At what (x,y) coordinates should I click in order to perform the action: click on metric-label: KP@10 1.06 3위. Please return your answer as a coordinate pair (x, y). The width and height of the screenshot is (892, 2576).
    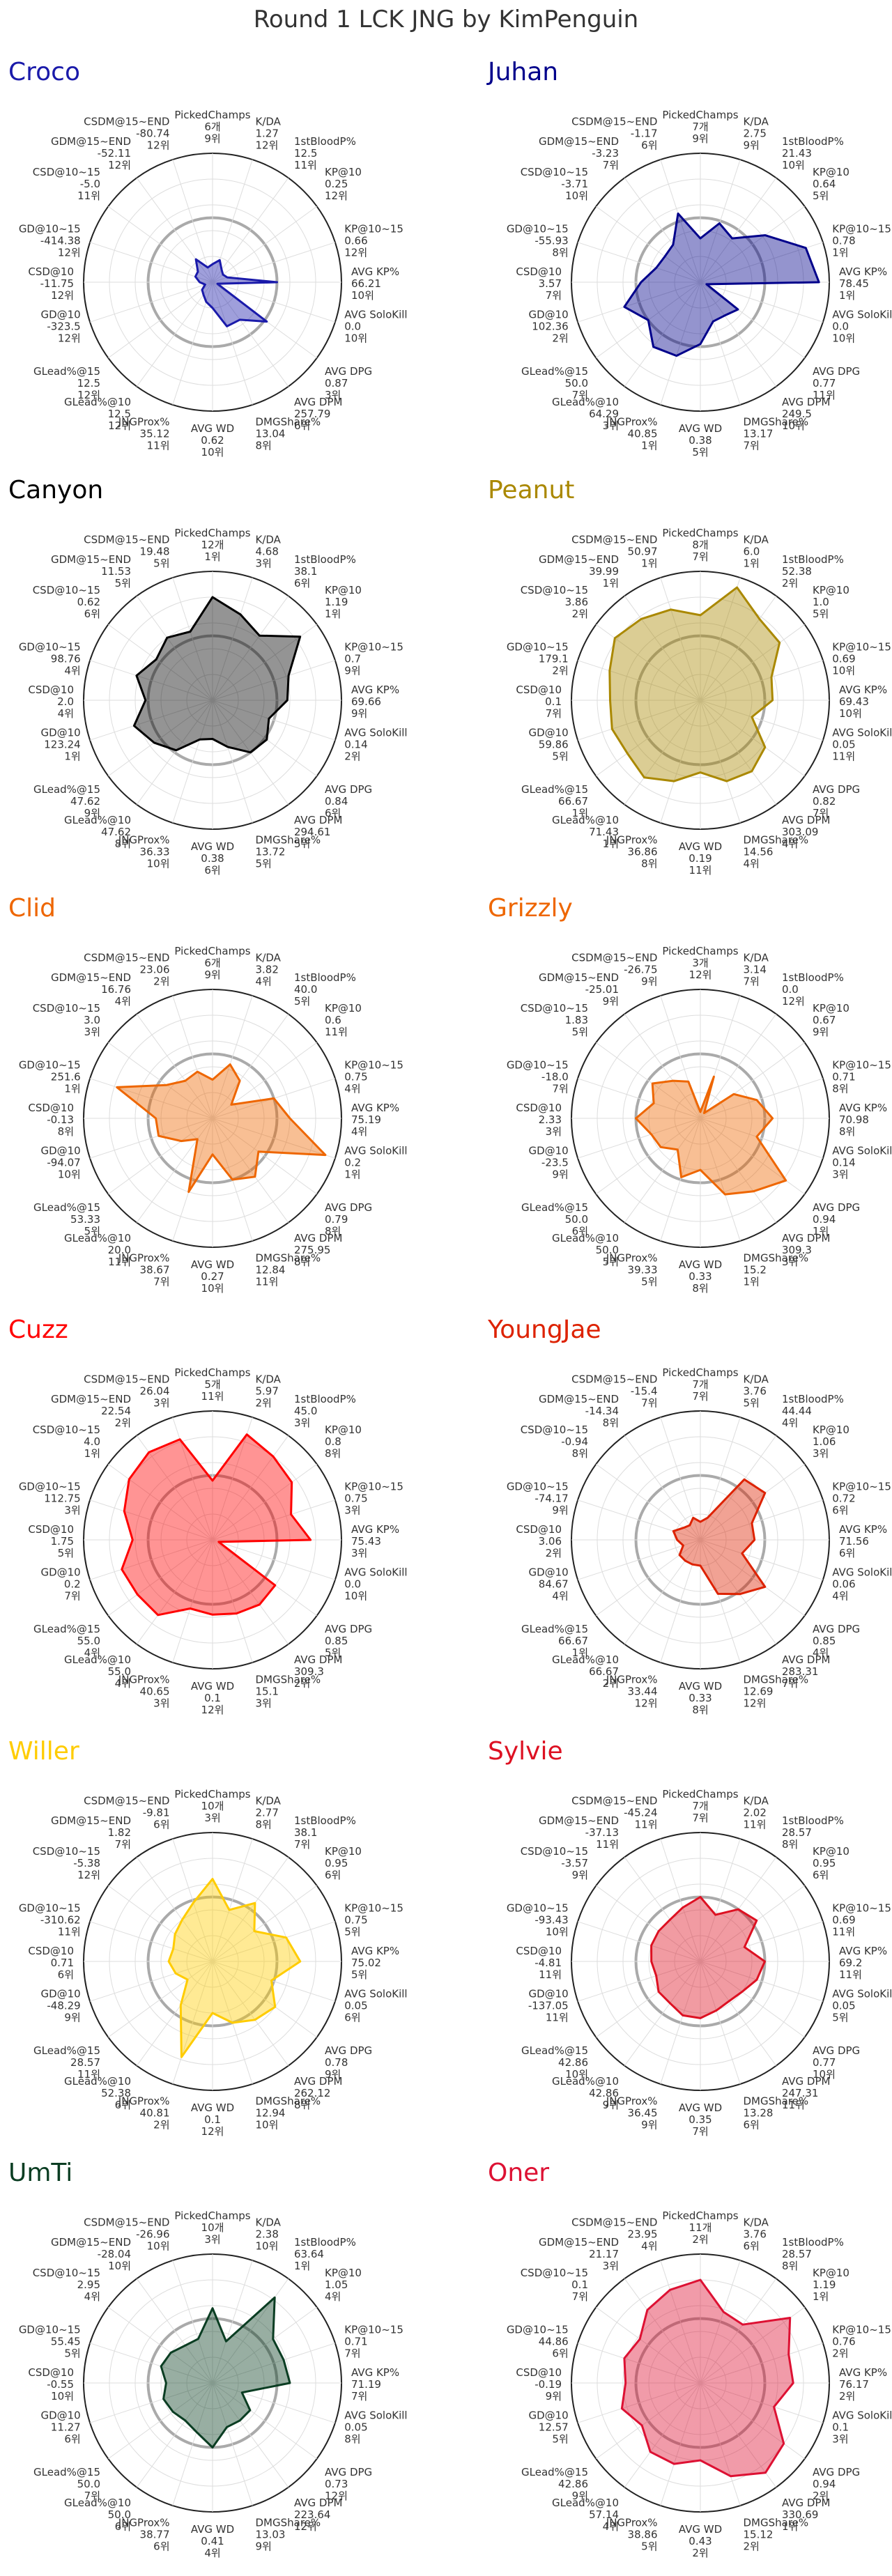
    Looking at the image, I should click on (831, 1442).